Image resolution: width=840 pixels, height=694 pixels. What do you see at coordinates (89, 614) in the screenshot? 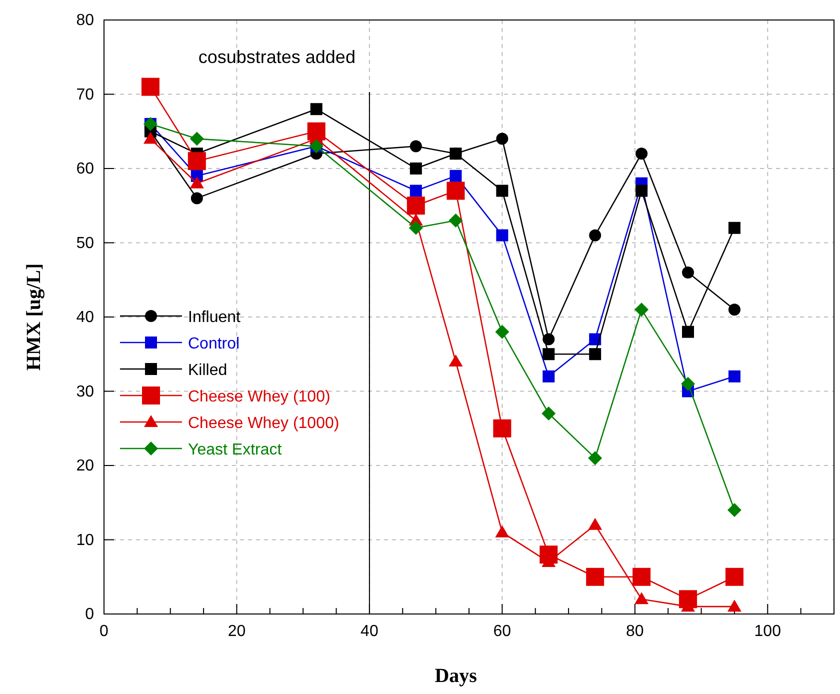
I see `y-tick-label: 0` at bounding box center [89, 614].